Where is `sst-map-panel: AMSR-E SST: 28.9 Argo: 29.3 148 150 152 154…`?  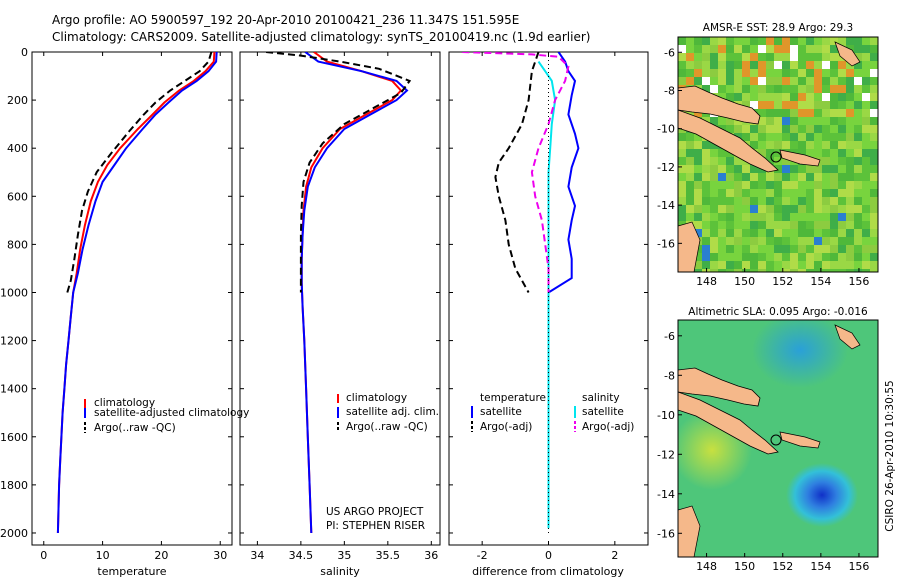 sst-map-panel: AMSR-E SST: 28.9 Argo: 29.3 148 150 152 154… is located at coordinates (768, 155).